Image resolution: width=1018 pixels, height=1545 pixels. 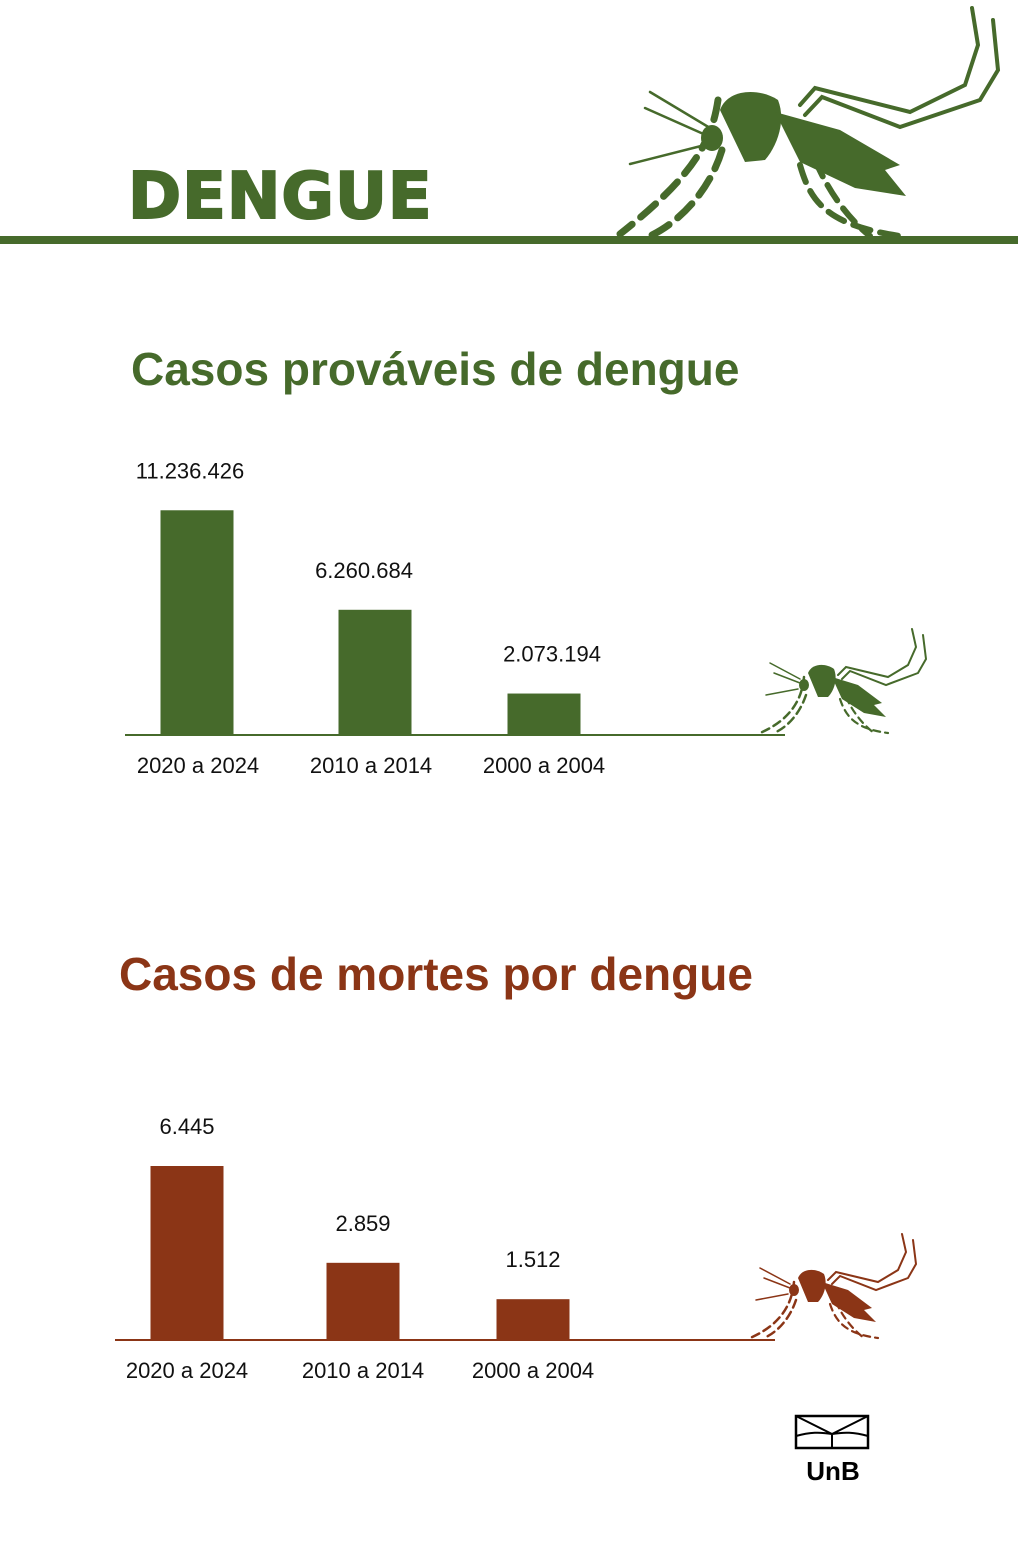 I want to click on page-title: DENGUE, so click(x=280, y=197).